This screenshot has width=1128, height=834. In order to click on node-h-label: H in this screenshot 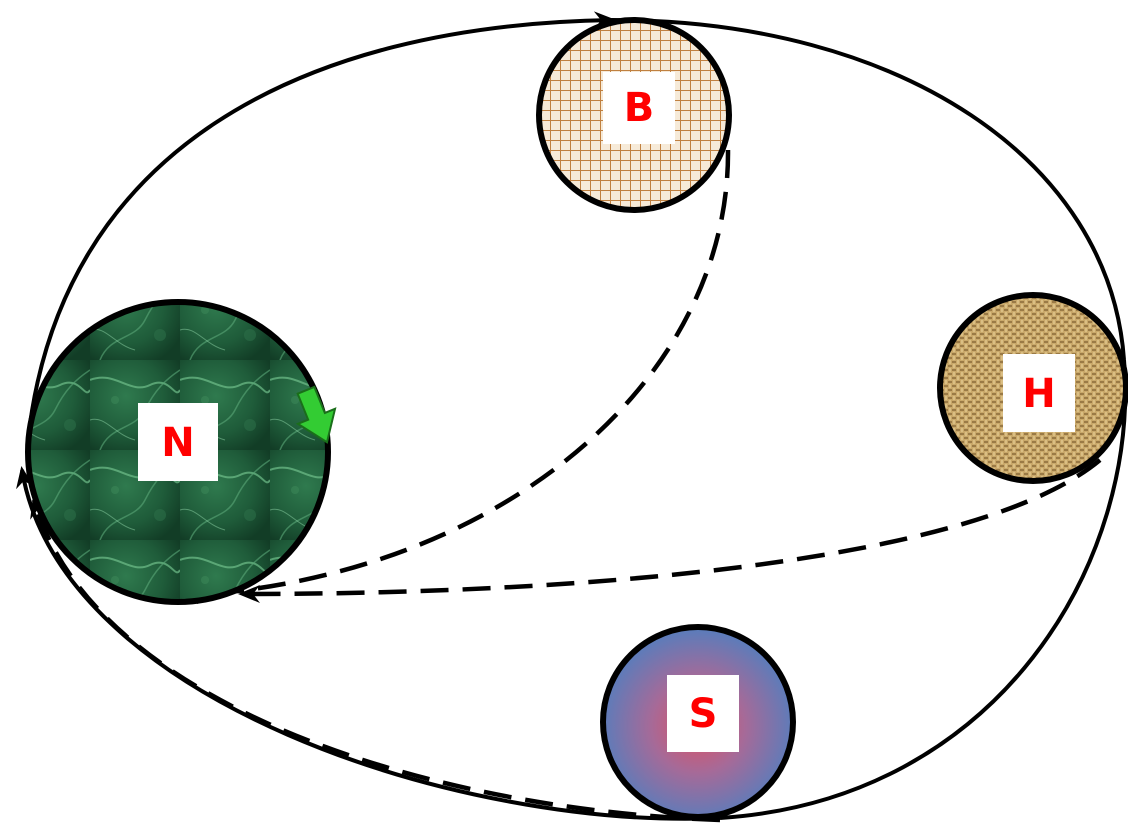, I will do `click(1038, 394)`.